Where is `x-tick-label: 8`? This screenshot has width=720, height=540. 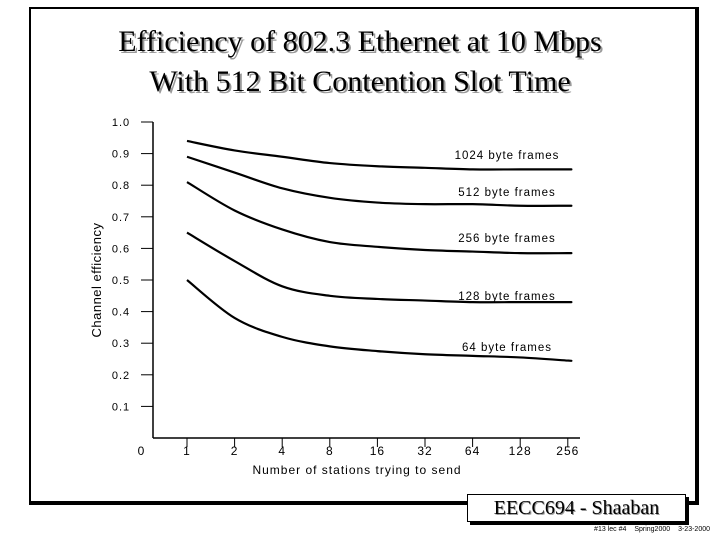 x-tick-label: 8 is located at coordinates (330, 451).